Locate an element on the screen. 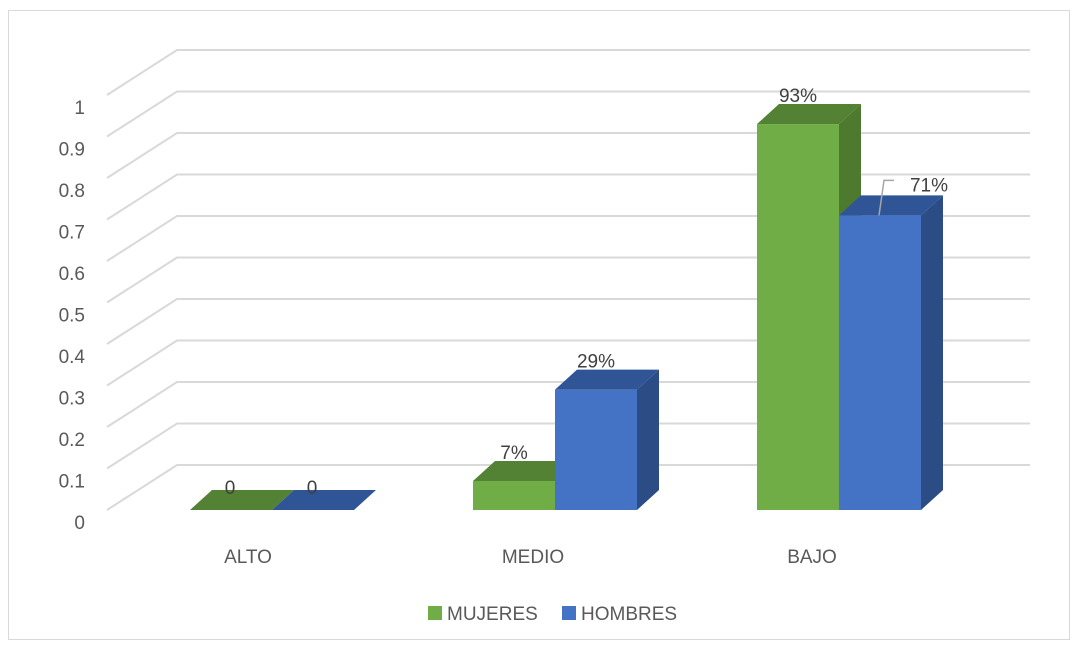 The height and width of the screenshot is (647, 1079). y-tick-label: 0.6 is located at coordinates (72, 274).